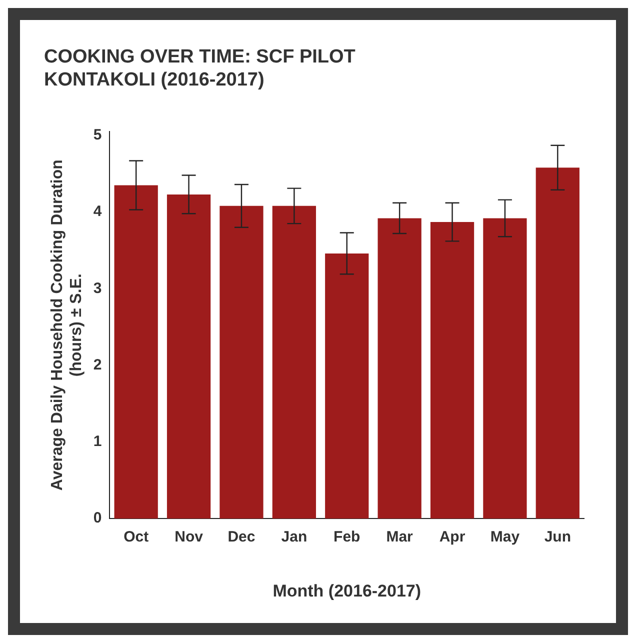 This screenshot has width=636, height=643. I want to click on y-axis-title: Average Daily Household Cooking Duration (hours) ± S.E., so click(67, 325).